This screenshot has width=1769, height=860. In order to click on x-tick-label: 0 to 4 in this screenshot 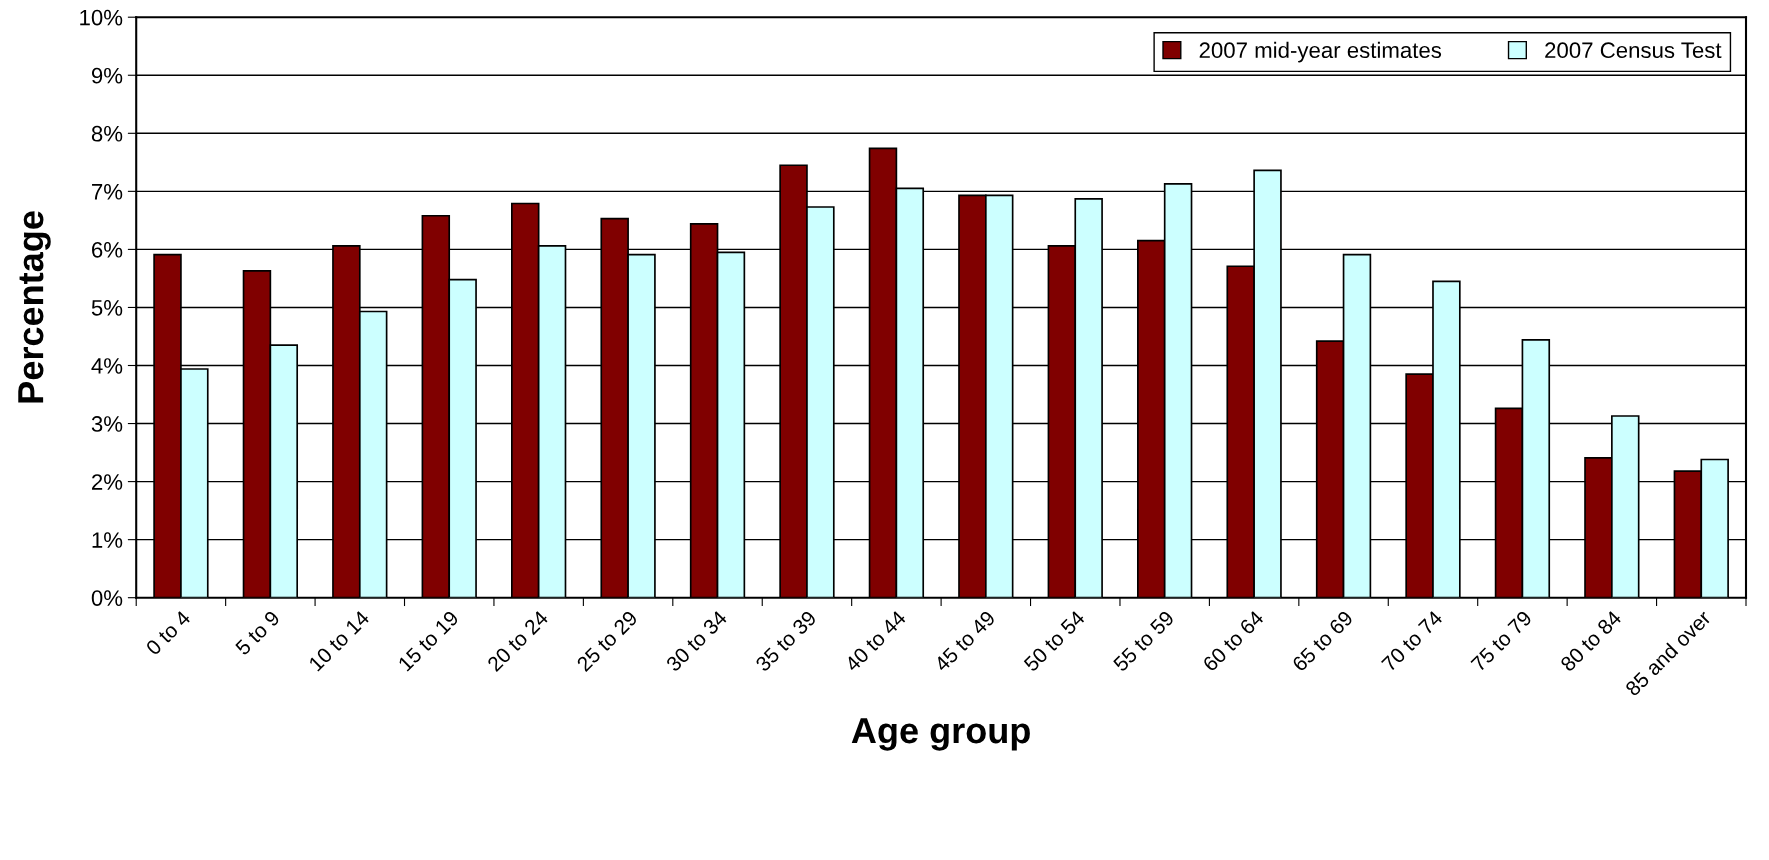, I will do `click(168, 632)`.